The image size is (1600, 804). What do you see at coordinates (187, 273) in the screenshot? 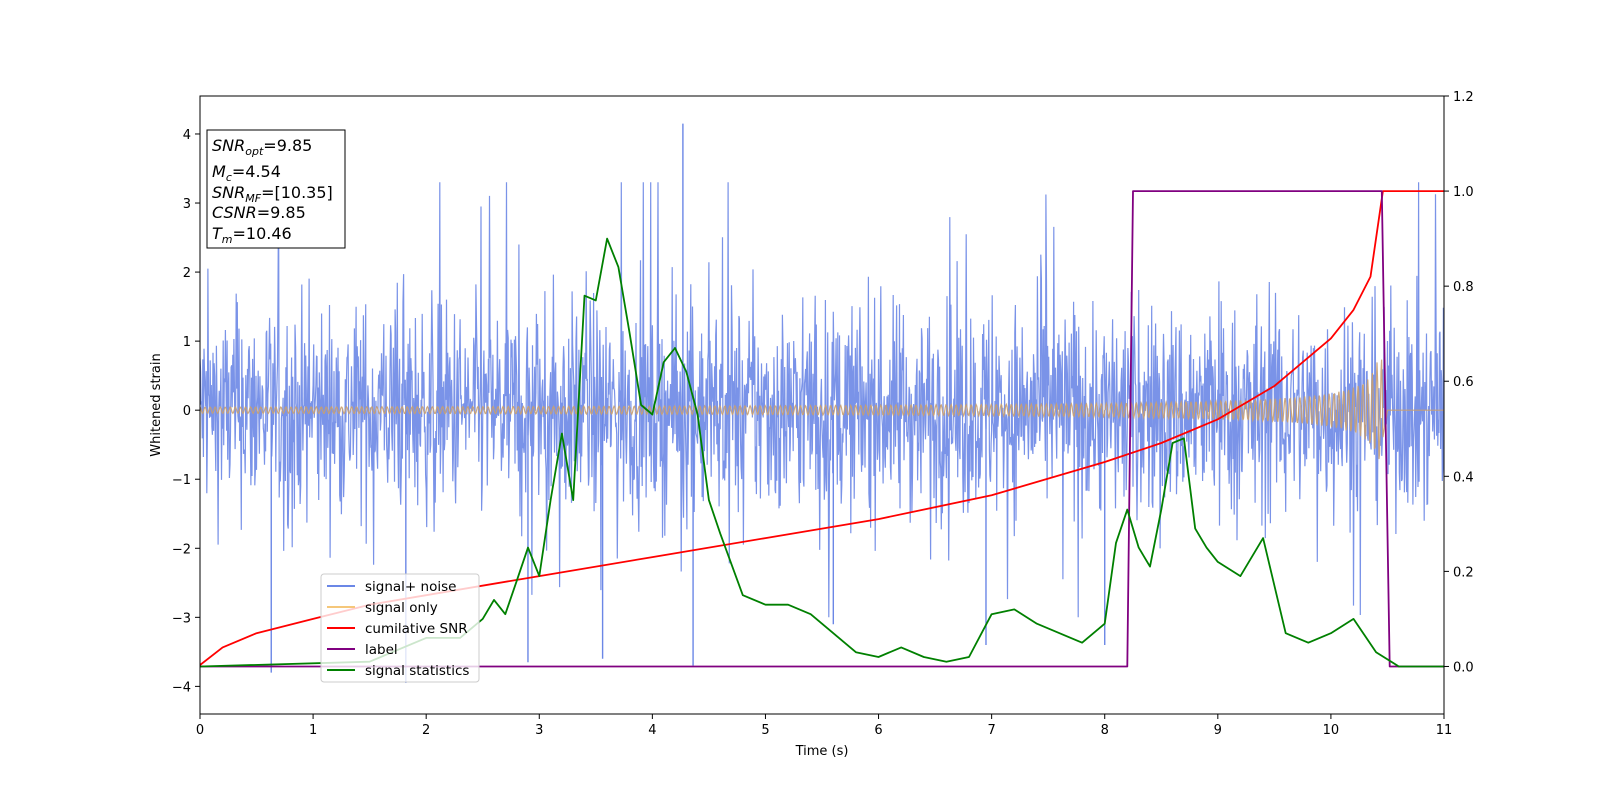
I see `y-left-tick-label: 2` at bounding box center [187, 273].